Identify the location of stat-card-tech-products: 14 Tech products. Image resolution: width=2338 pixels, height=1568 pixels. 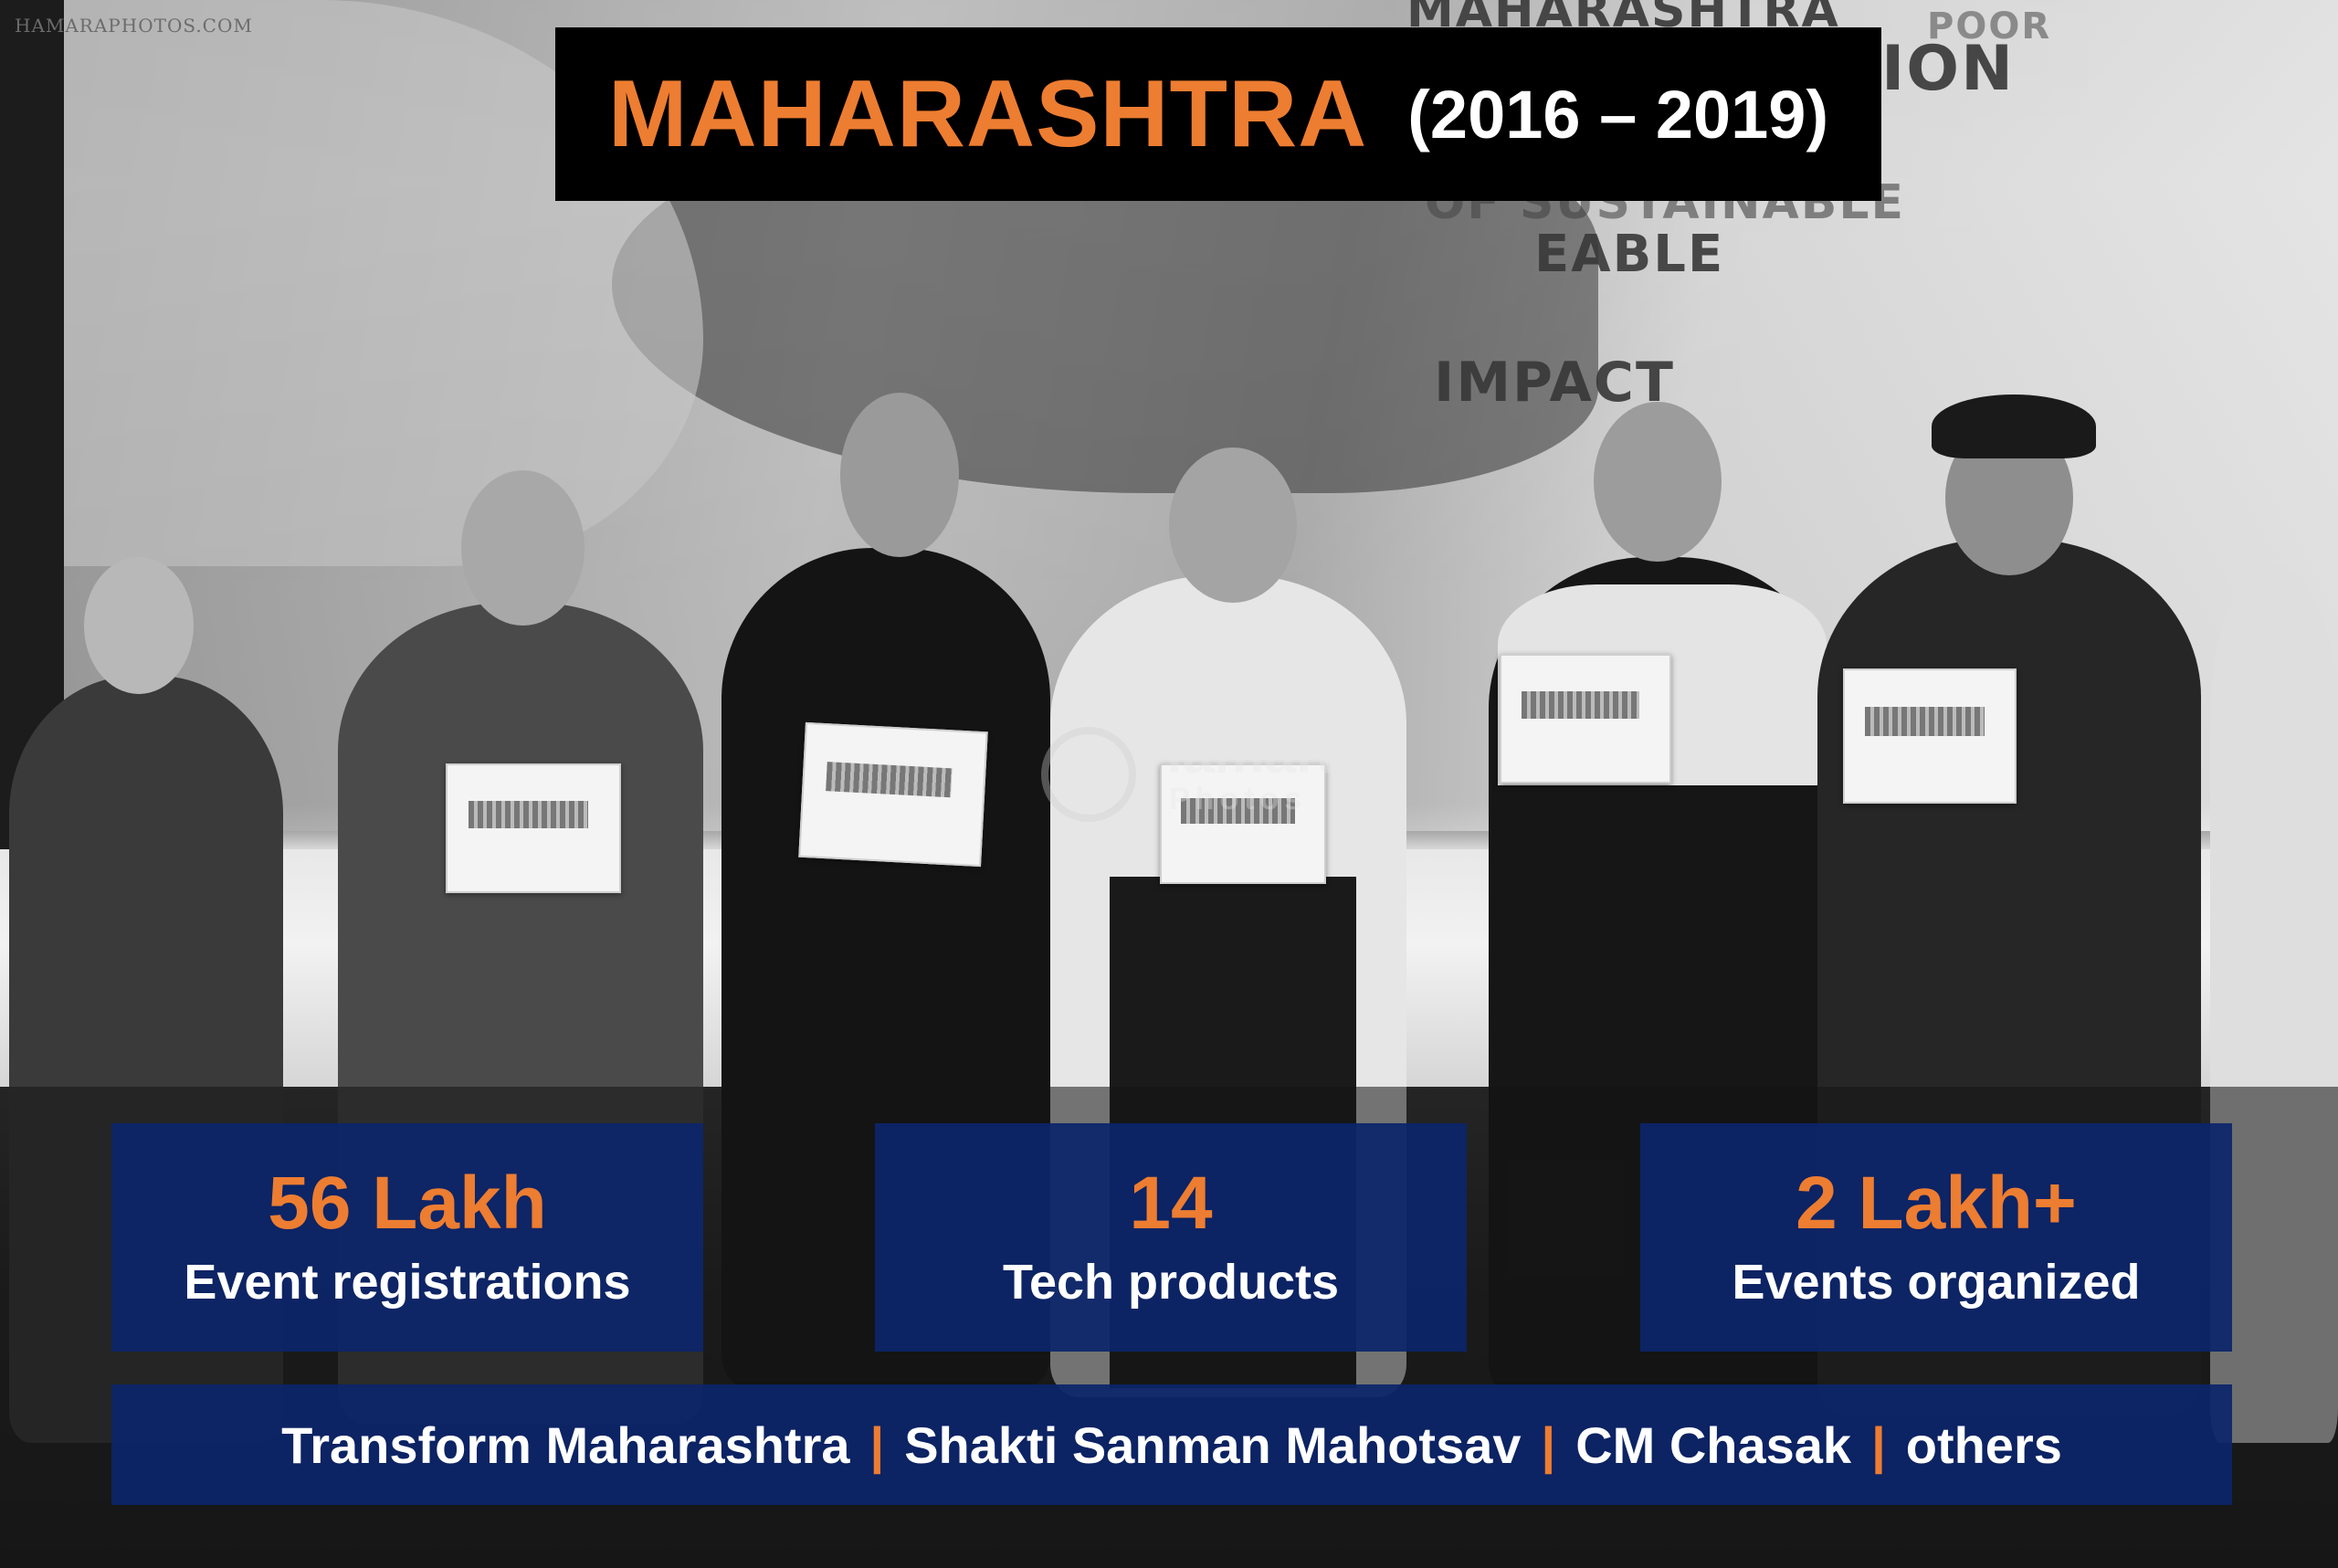
(1171, 1237).